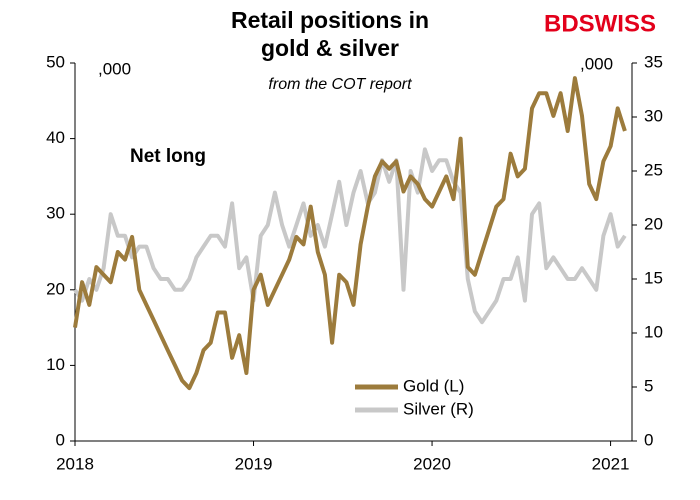  What do you see at coordinates (340, 84) in the screenshot?
I see `chart-subtitle: from the COT report` at bounding box center [340, 84].